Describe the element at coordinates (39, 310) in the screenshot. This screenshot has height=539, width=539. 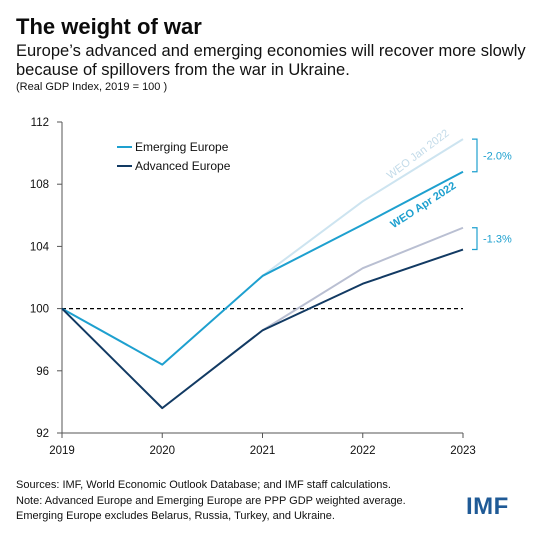
I see `y-tick-label: 100` at that location.